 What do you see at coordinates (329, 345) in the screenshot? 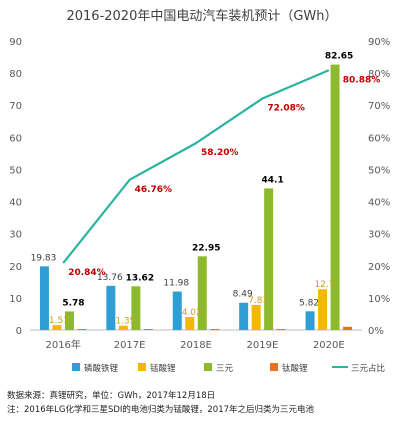
I see `x-tick-label: 2020E` at bounding box center [329, 345].